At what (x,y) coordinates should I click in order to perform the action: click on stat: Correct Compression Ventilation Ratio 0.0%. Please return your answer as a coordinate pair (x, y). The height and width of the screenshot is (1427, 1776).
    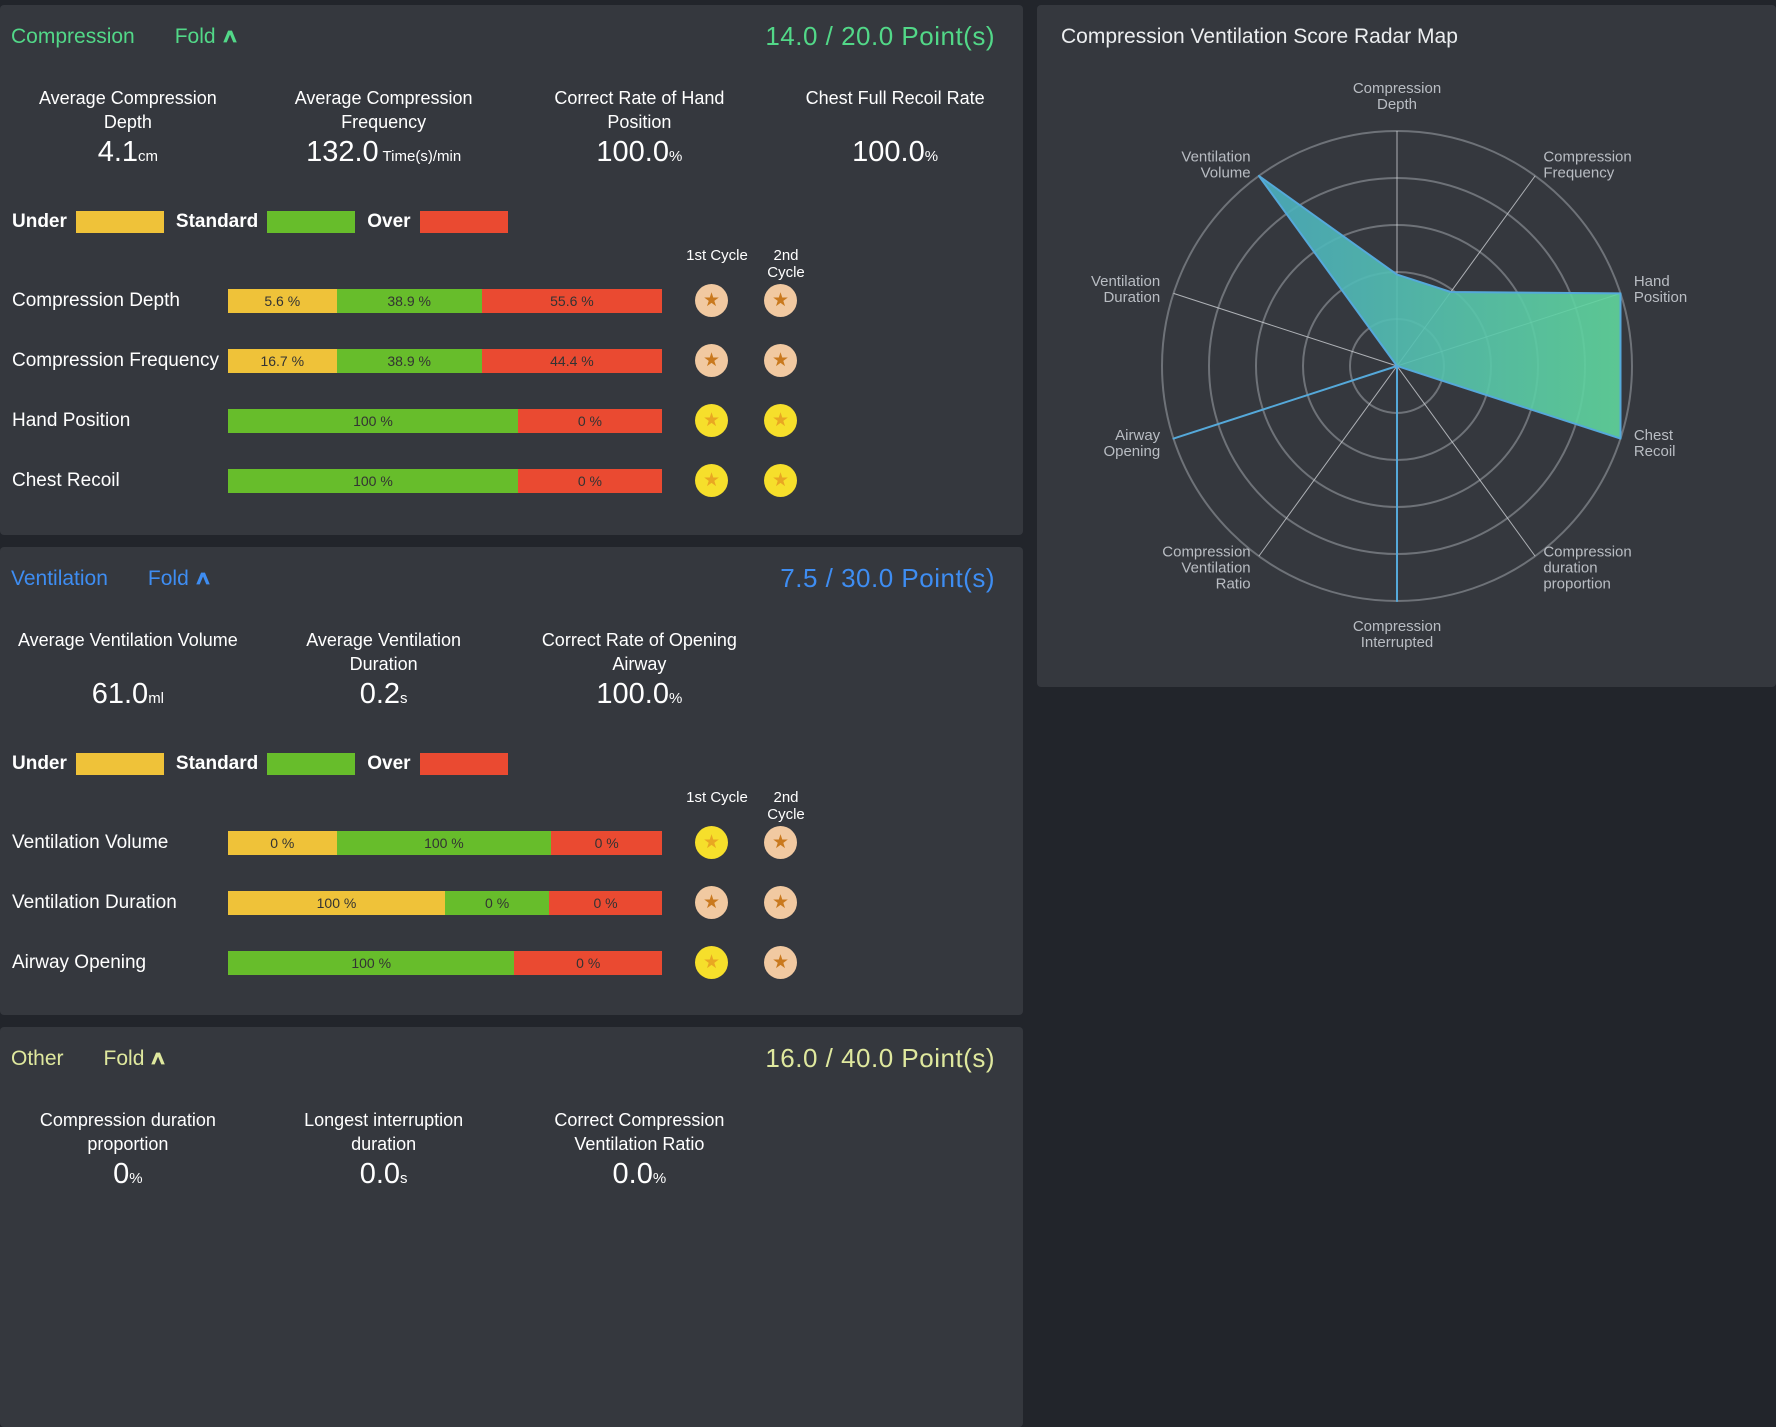
    Looking at the image, I should click on (640, 1149).